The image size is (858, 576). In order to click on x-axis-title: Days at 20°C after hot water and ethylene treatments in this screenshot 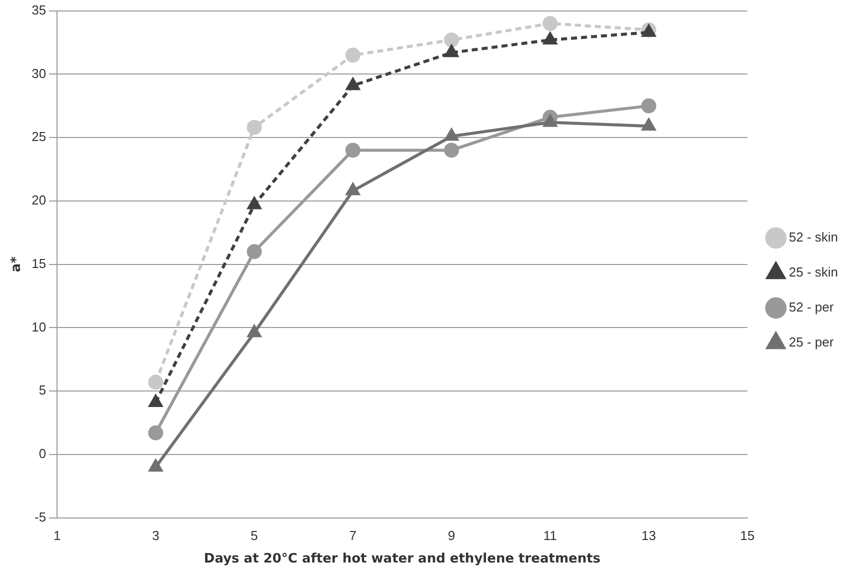, I will do `click(402, 559)`.